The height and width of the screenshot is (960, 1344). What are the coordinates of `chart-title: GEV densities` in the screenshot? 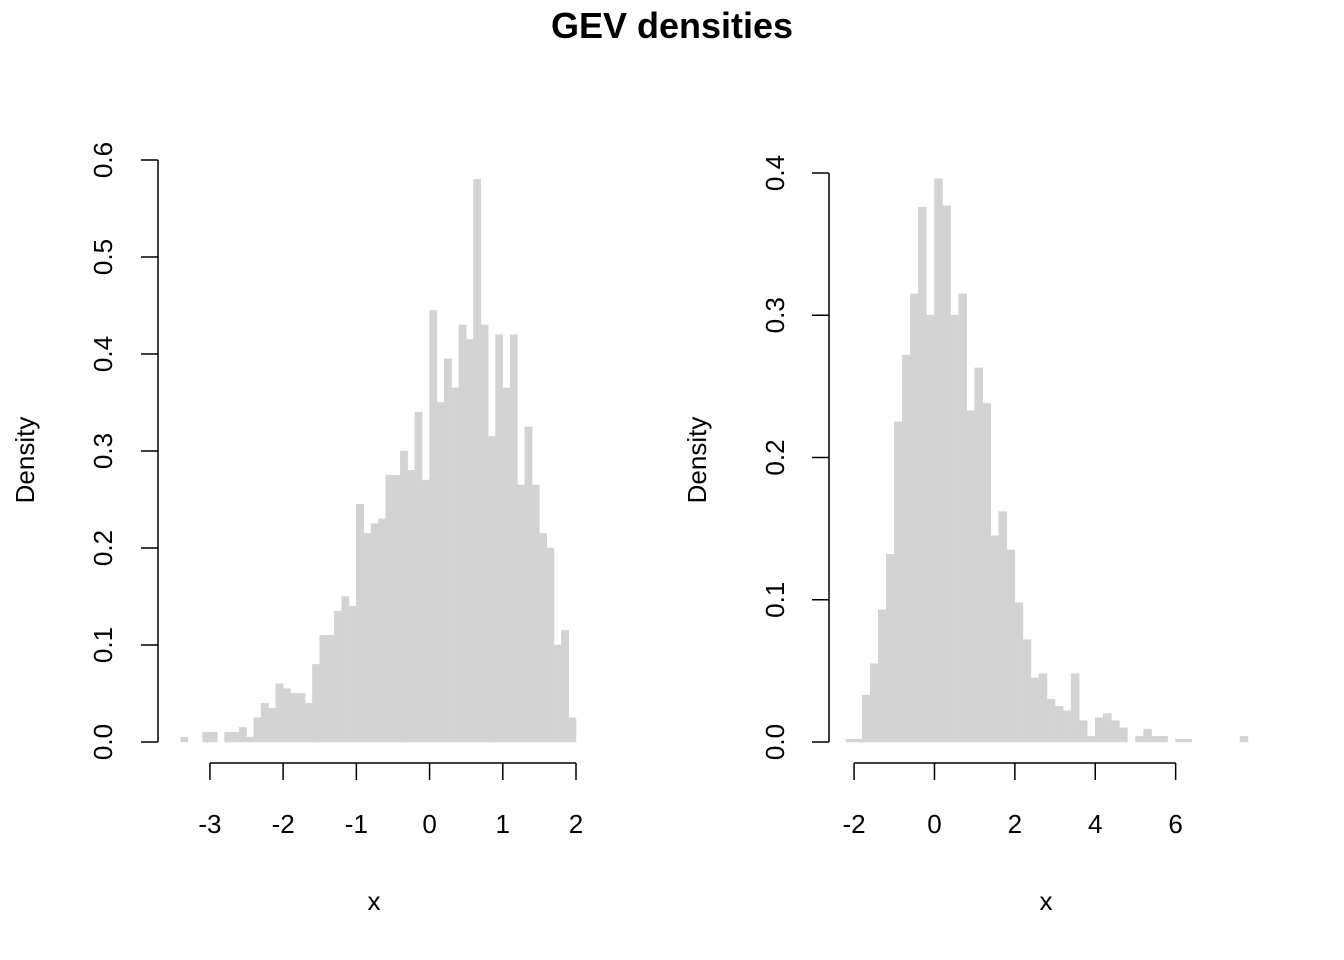 It's located at (672, 25).